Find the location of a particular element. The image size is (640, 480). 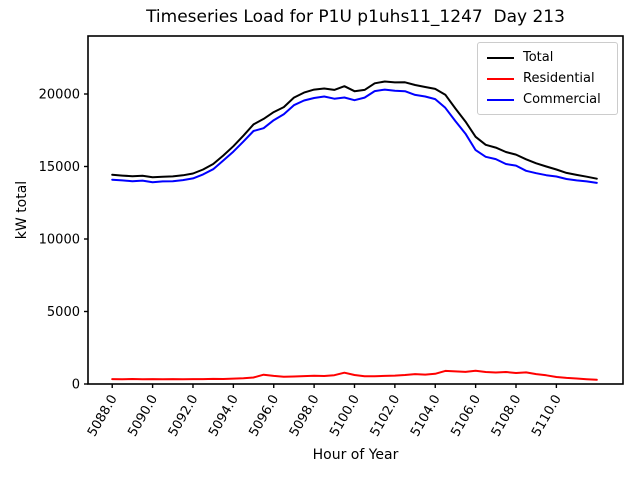

y-tick-label: 20000 is located at coordinates (59, 95).